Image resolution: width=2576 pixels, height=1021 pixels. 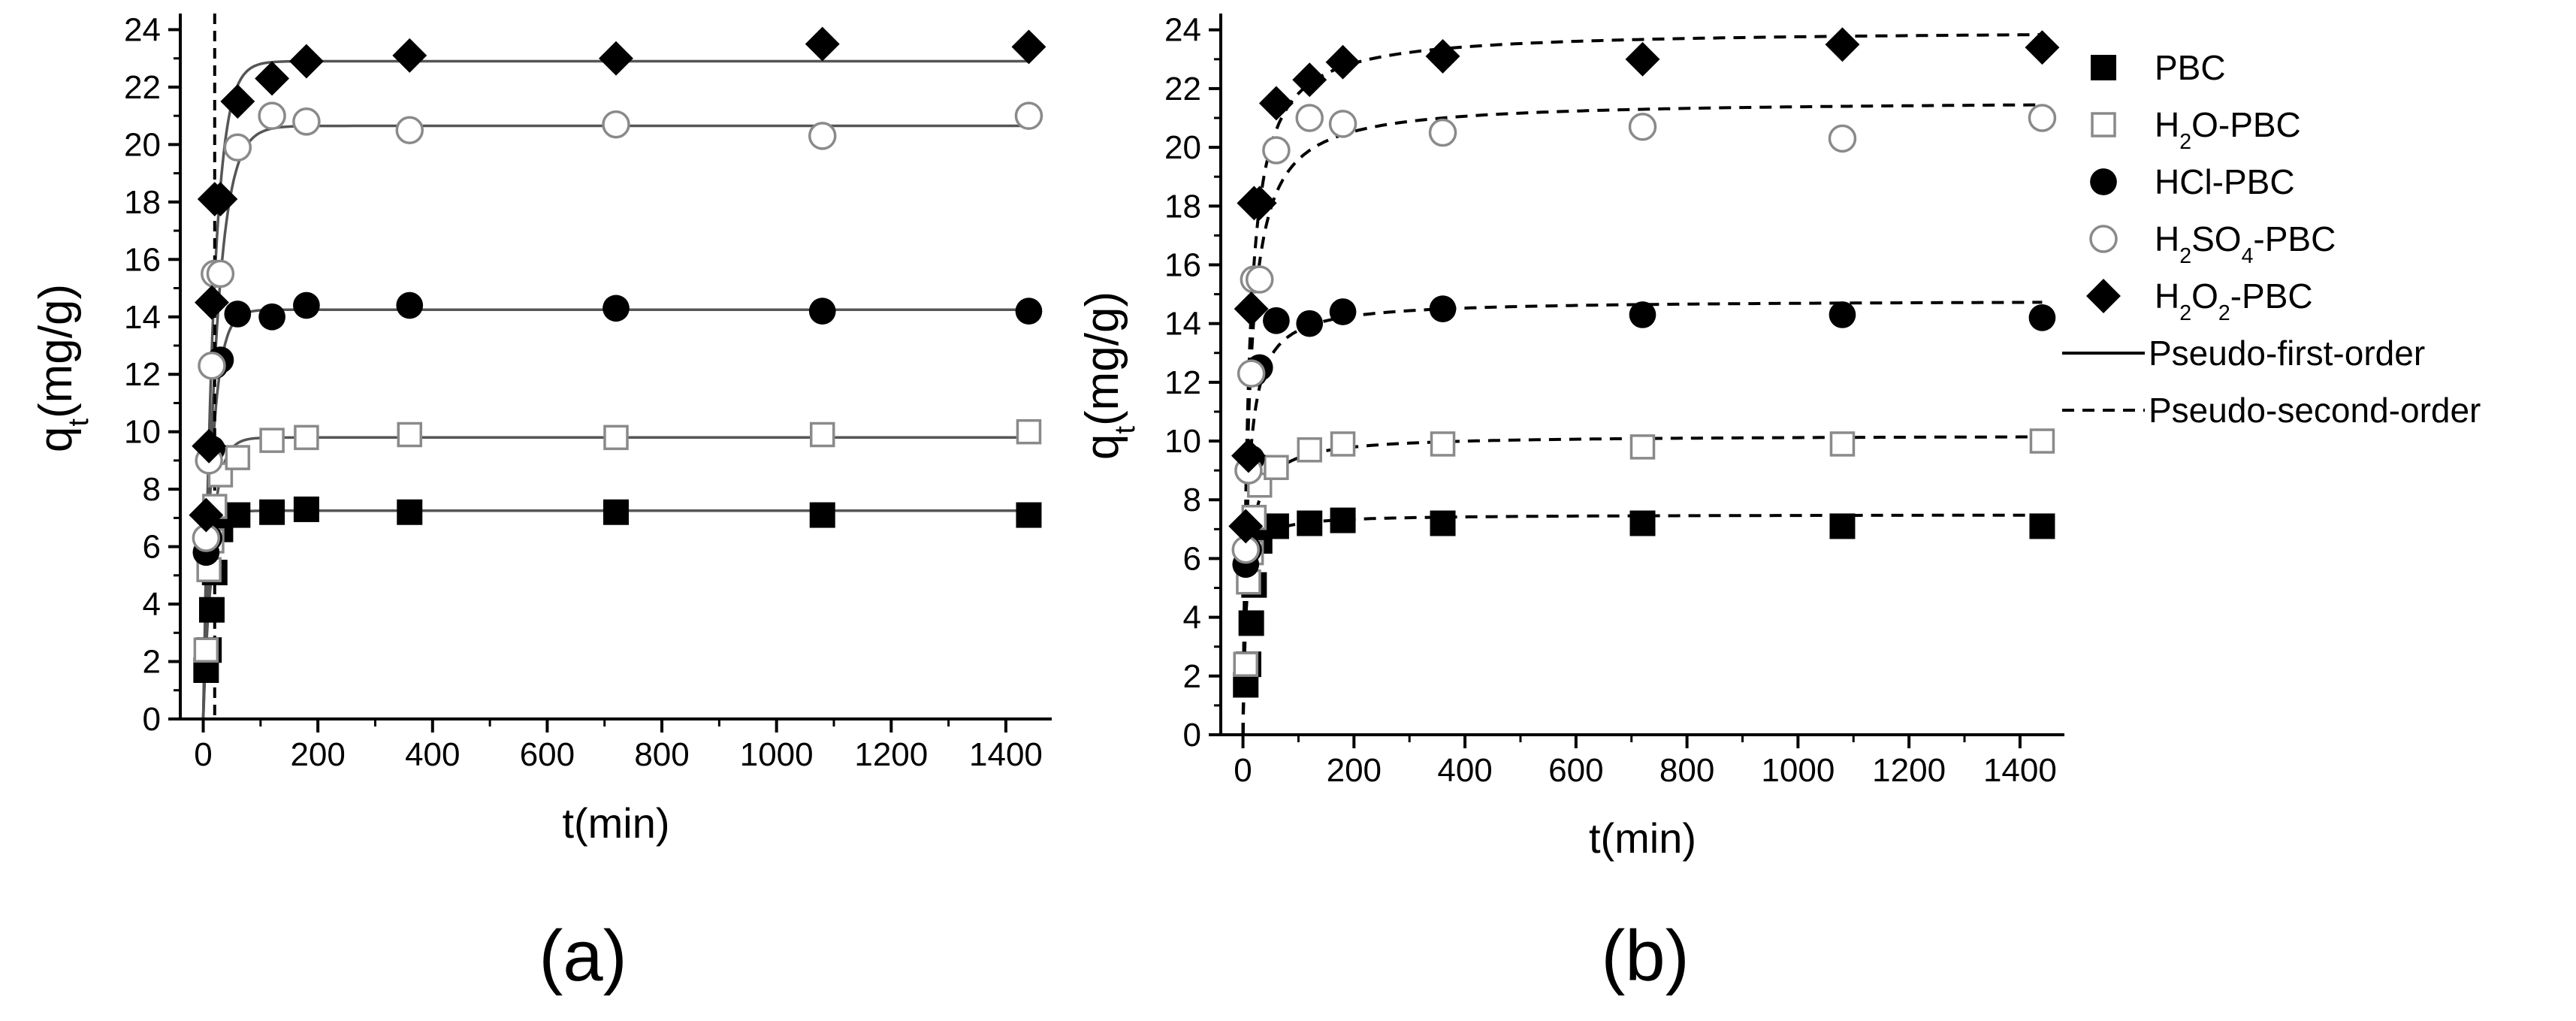 I want to click on y-tick-label: 10, so click(x=142, y=433).